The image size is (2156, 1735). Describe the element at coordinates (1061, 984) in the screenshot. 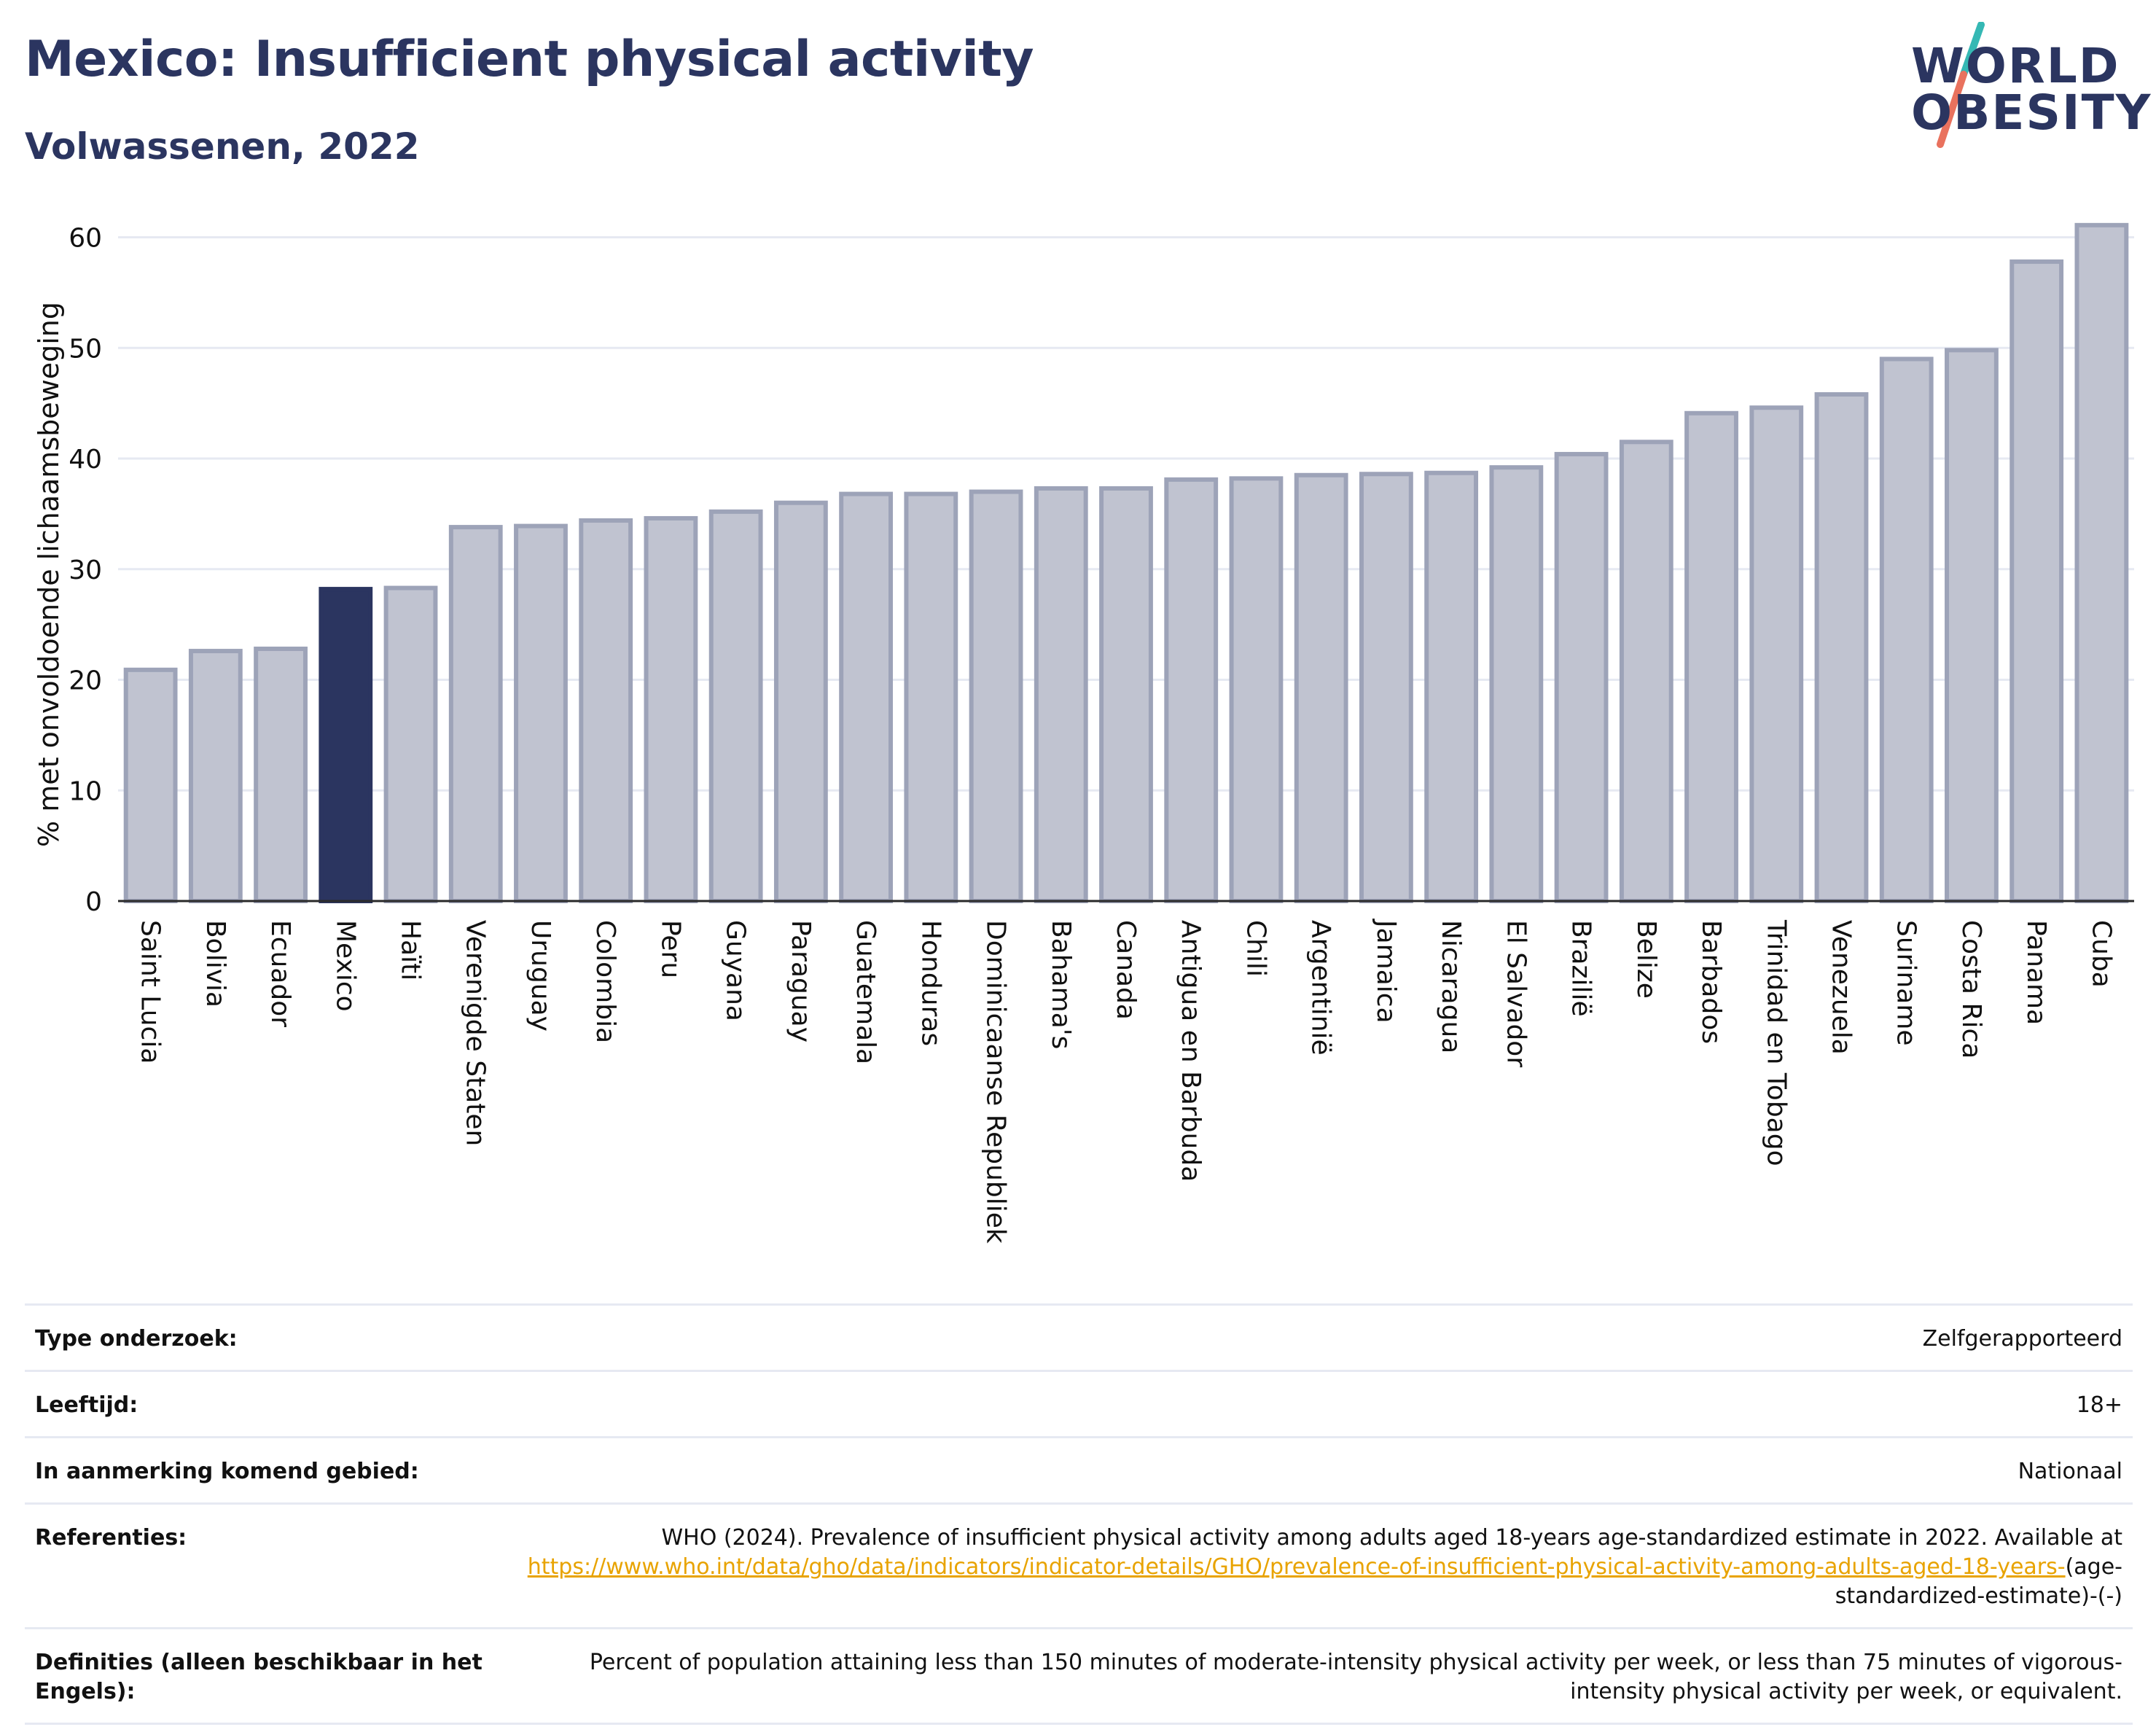

I see `x-tick-label: Bahama's` at that location.